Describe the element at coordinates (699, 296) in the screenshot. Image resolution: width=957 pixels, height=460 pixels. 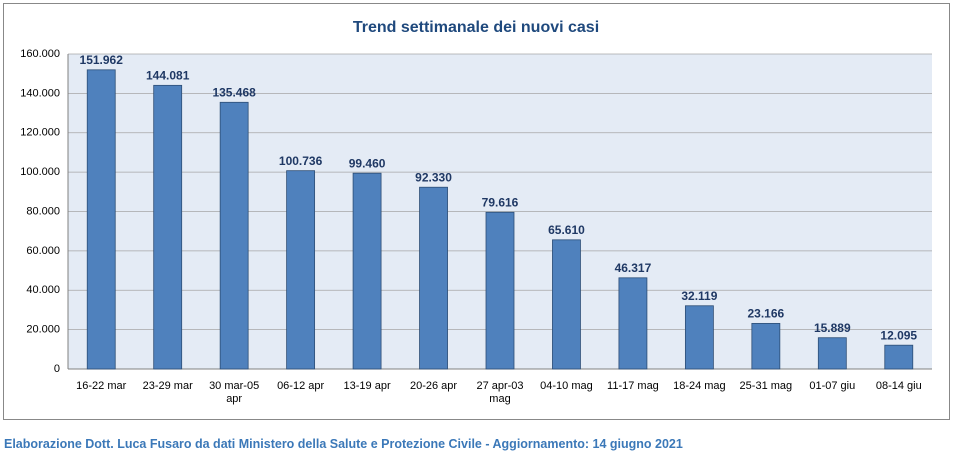
I see `data-label: 32.119` at that location.